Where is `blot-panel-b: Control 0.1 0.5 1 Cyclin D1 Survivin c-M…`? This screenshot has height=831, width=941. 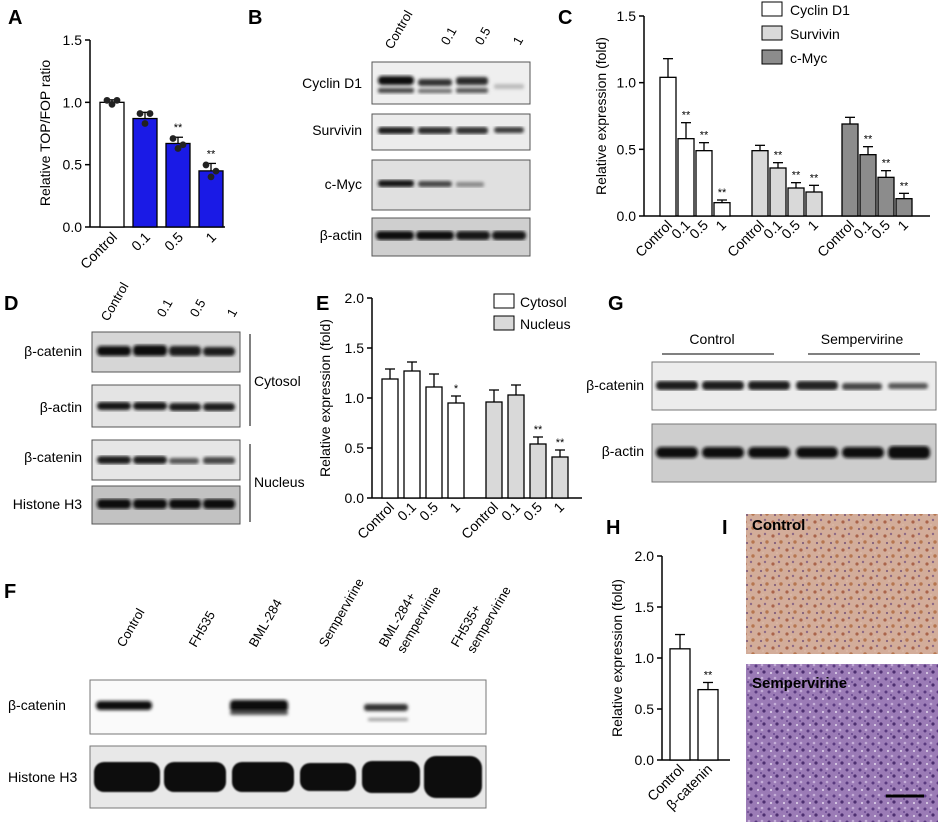 blot-panel-b: Control 0.1 0.5 1 Cyclin D1 Survivin c-M… is located at coordinates (416, 132).